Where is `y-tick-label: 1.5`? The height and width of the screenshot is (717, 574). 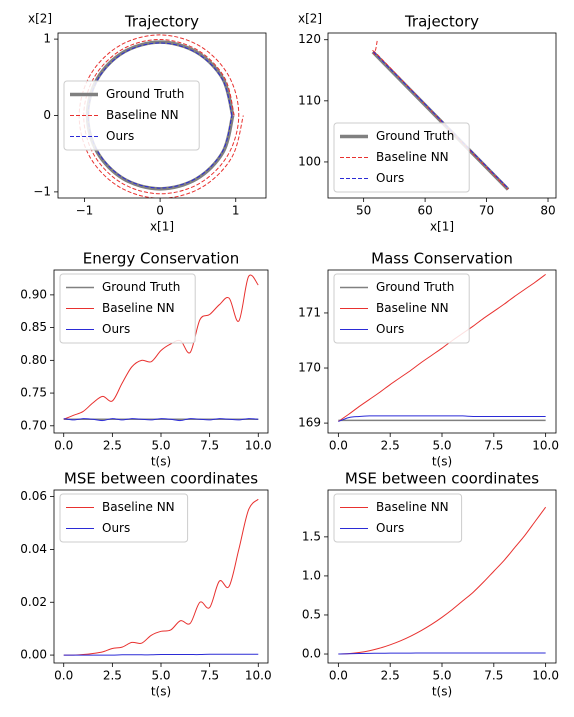 y-tick-label: 1.5 is located at coordinates (311, 536).